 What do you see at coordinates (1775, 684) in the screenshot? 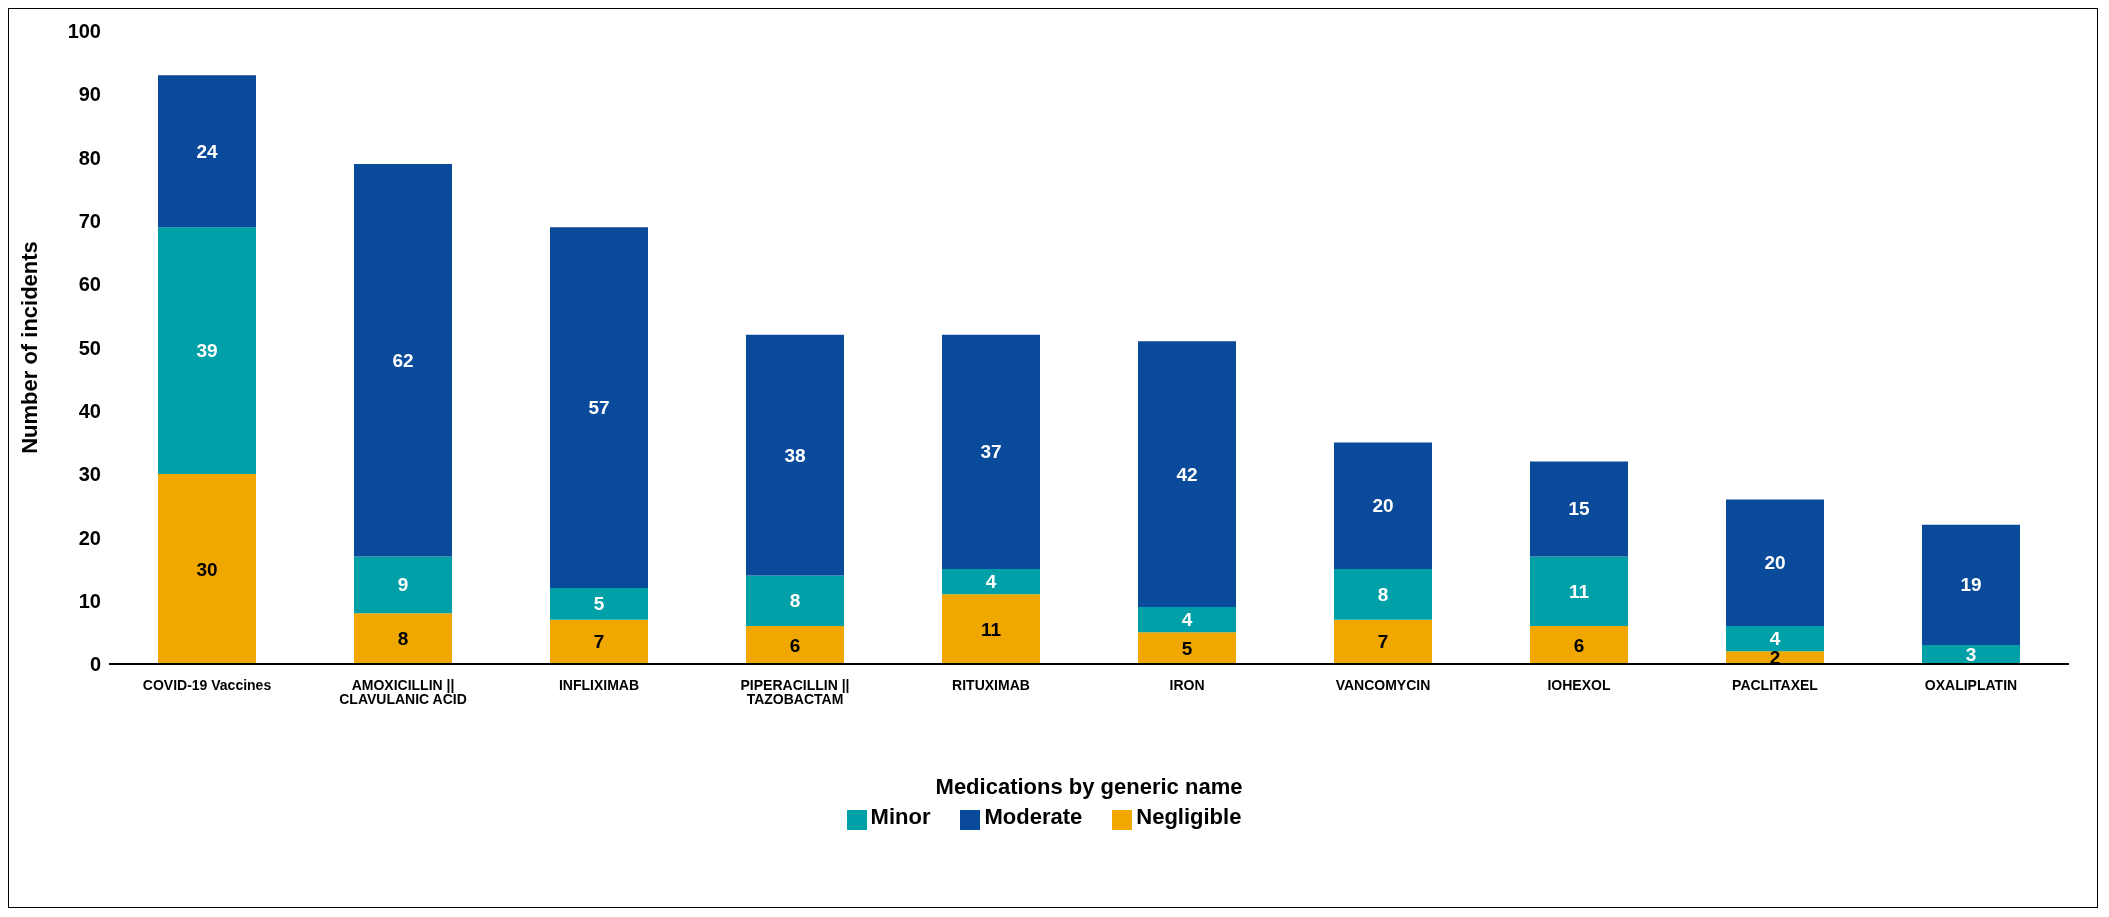
I see `x-tick-label: PACLITAXEL` at bounding box center [1775, 684].